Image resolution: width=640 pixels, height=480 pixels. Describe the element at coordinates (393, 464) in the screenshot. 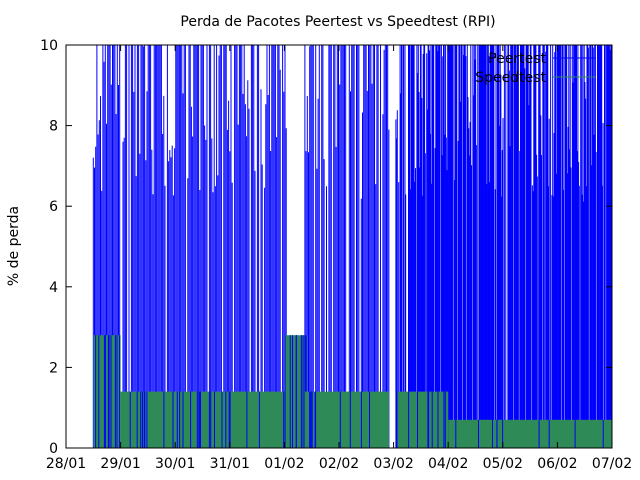

I see `x-tick-label: 03/02` at that location.